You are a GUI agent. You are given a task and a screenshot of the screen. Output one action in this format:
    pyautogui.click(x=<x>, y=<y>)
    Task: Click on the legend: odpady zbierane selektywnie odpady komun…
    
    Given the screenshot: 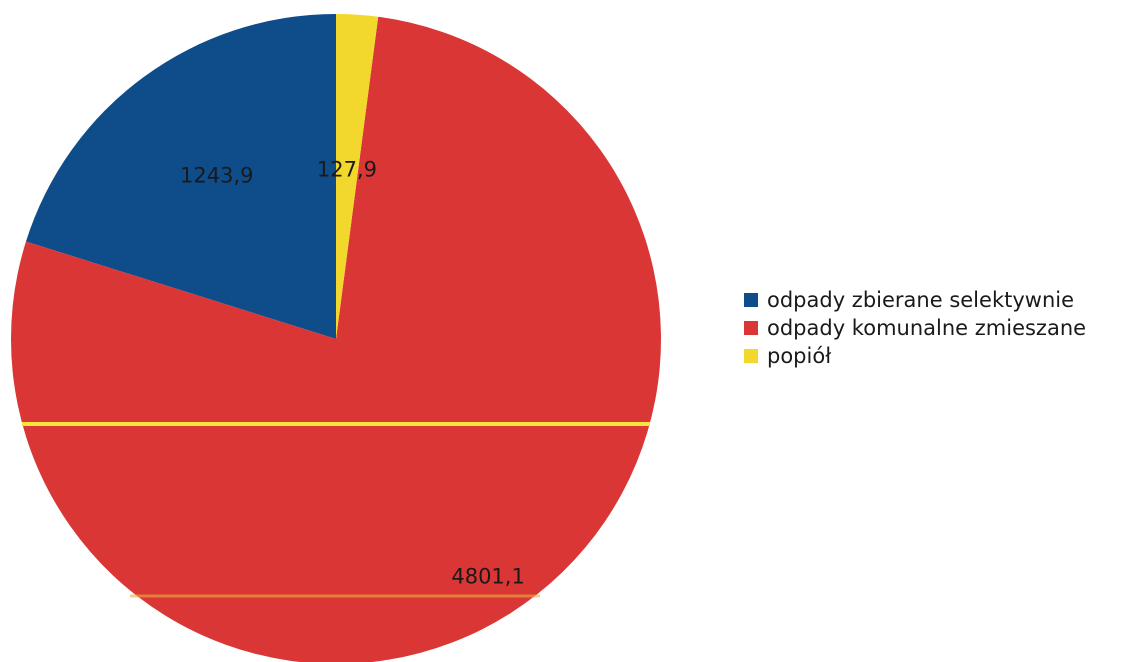 What is the action you would take?
    pyautogui.click(x=915, y=328)
    